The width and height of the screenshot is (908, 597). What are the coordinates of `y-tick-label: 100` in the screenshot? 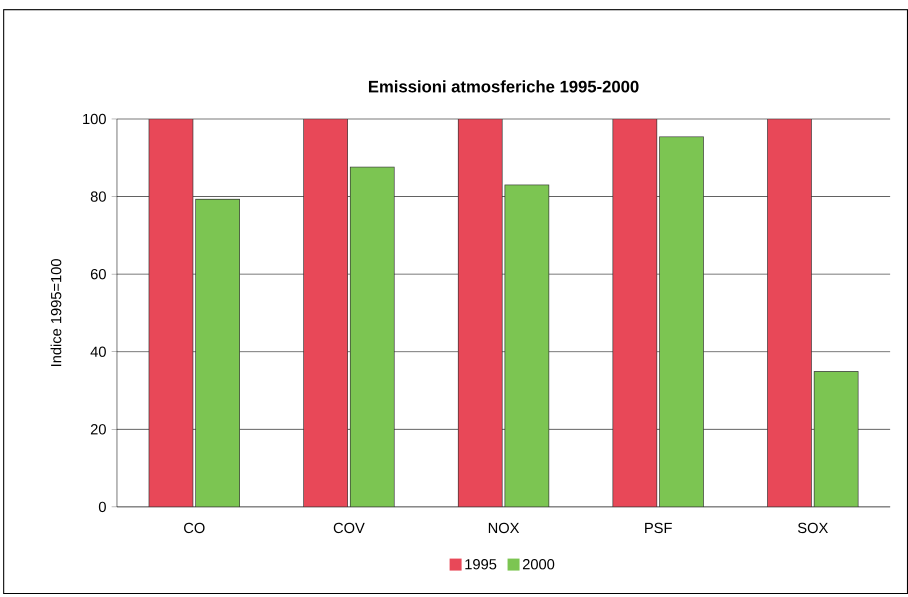 It's located at (94, 119).